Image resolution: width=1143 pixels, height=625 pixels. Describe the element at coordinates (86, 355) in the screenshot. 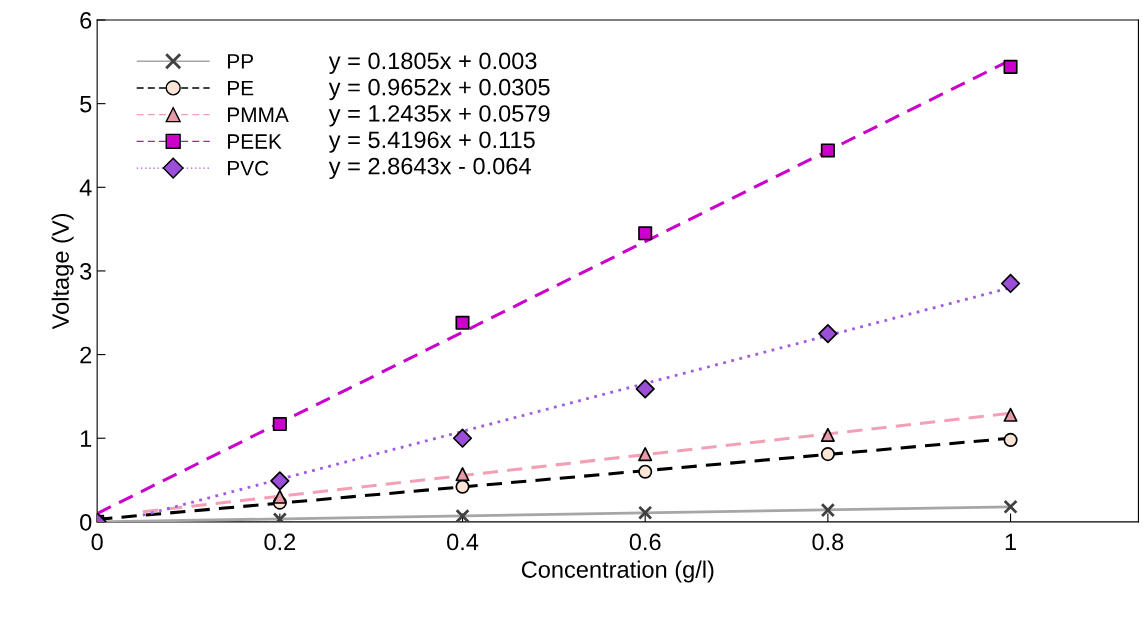

I see `y-tick-label: 2` at that location.